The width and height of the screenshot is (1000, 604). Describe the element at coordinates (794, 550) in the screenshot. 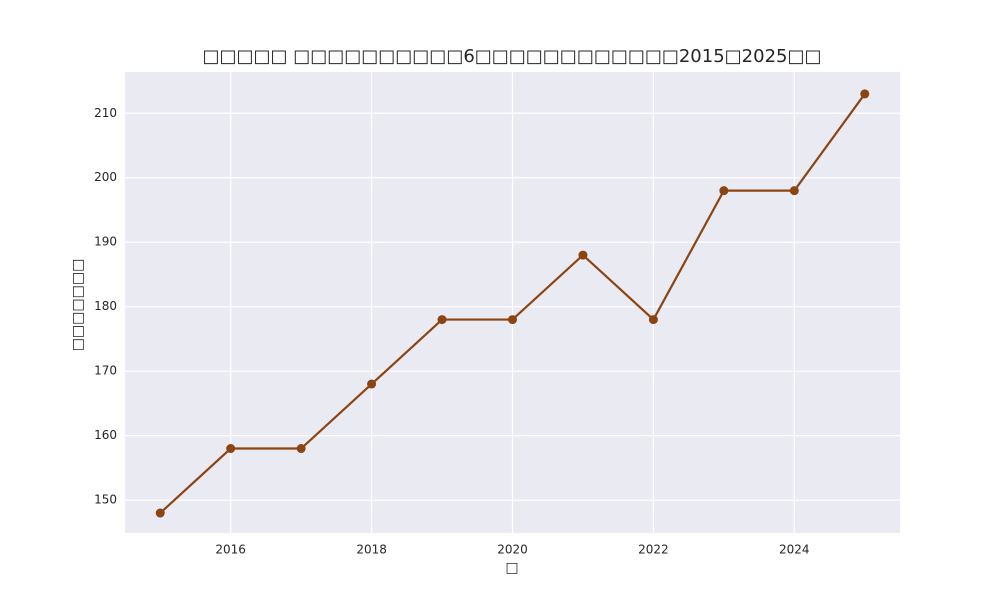

I see `x-tick-label: 2024` at that location.